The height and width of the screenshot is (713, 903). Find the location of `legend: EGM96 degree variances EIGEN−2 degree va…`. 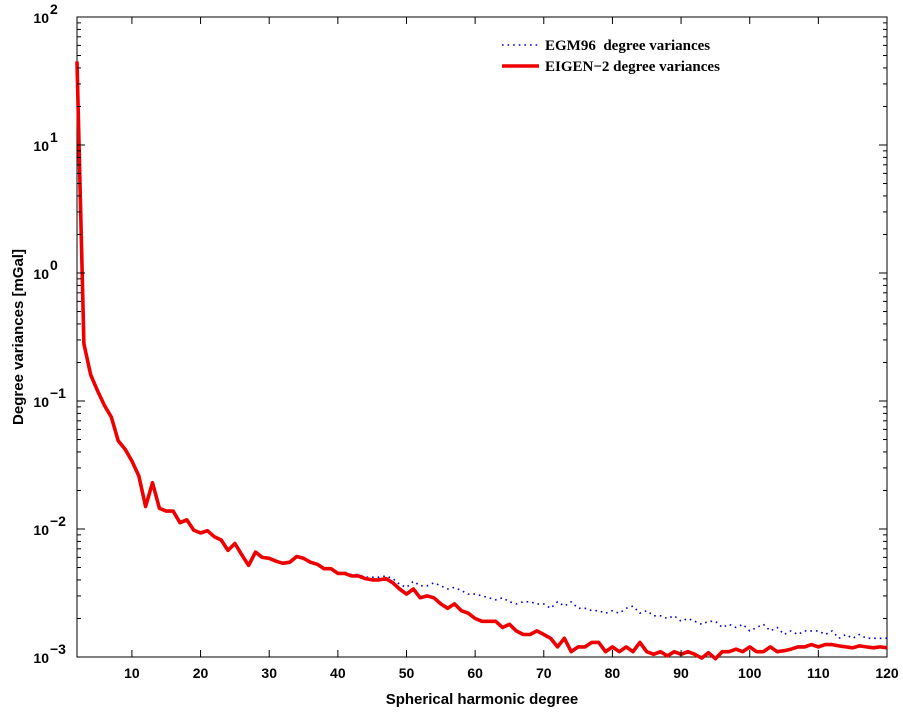

legend: EGM96 degree variances EIGEN−2 degree va… is located at coordinates (639, 55).